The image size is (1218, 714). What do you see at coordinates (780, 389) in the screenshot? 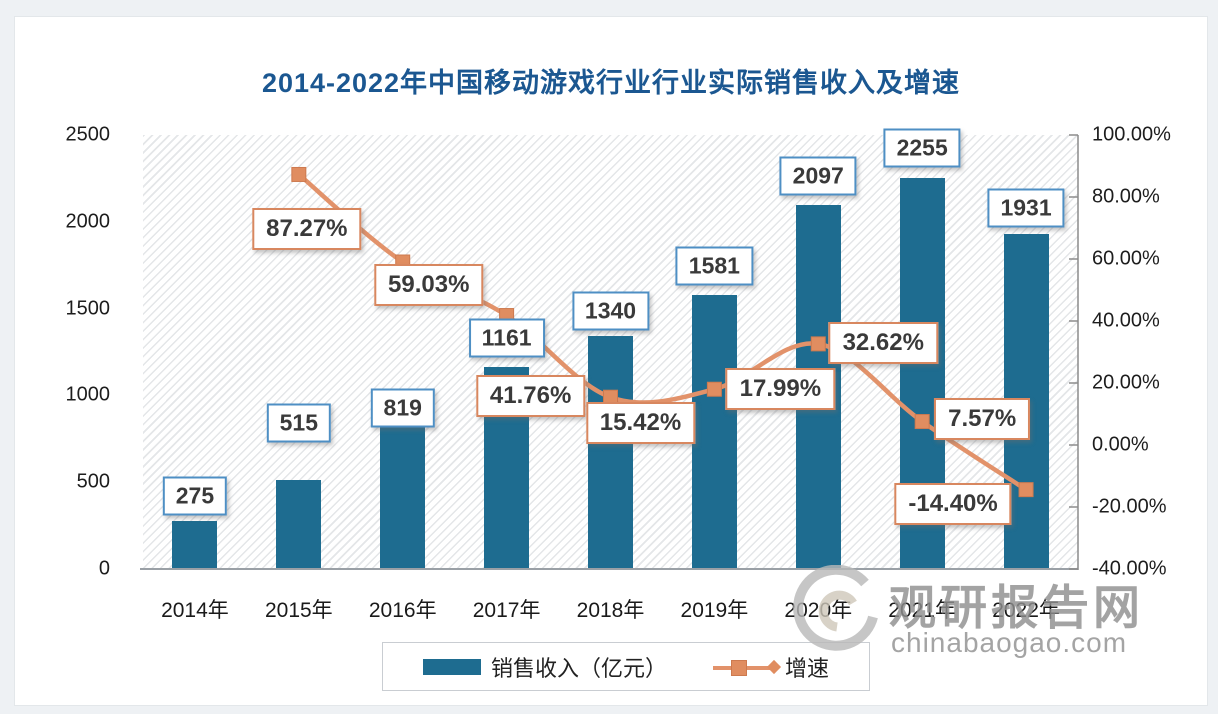
I see `growth-value-label: 17.99%` at bounding box center [780, 389].